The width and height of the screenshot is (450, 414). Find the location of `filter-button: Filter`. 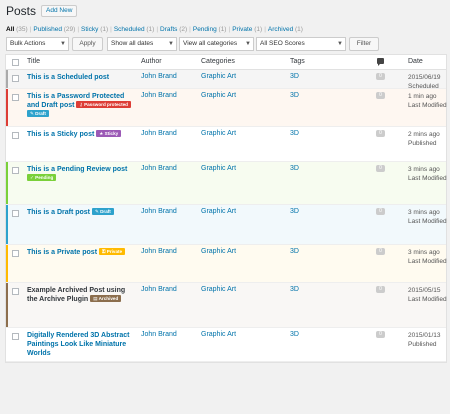

filter-button: Filter is located at coordinates (364, 44).